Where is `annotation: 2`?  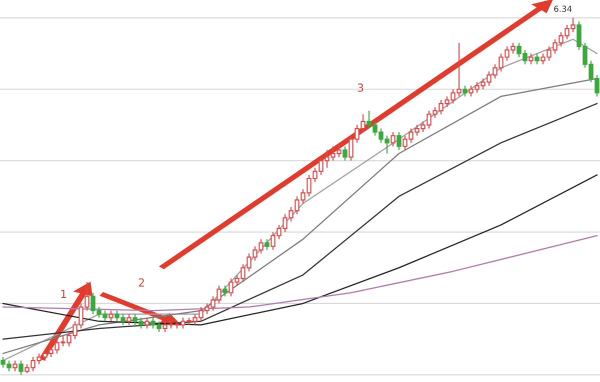 annotation: 2 is located at coordinates (141, 282).